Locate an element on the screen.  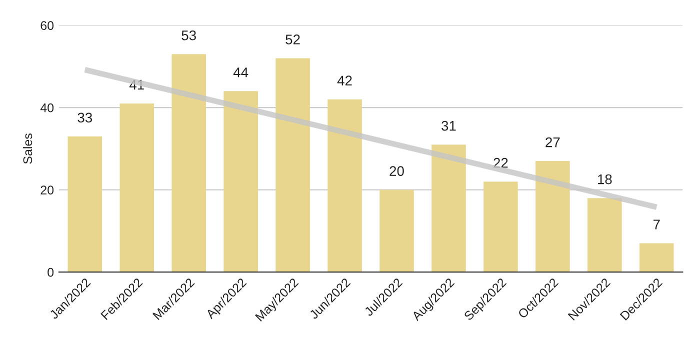
y-tick-label: 0 is located at coordinates (51, 272).